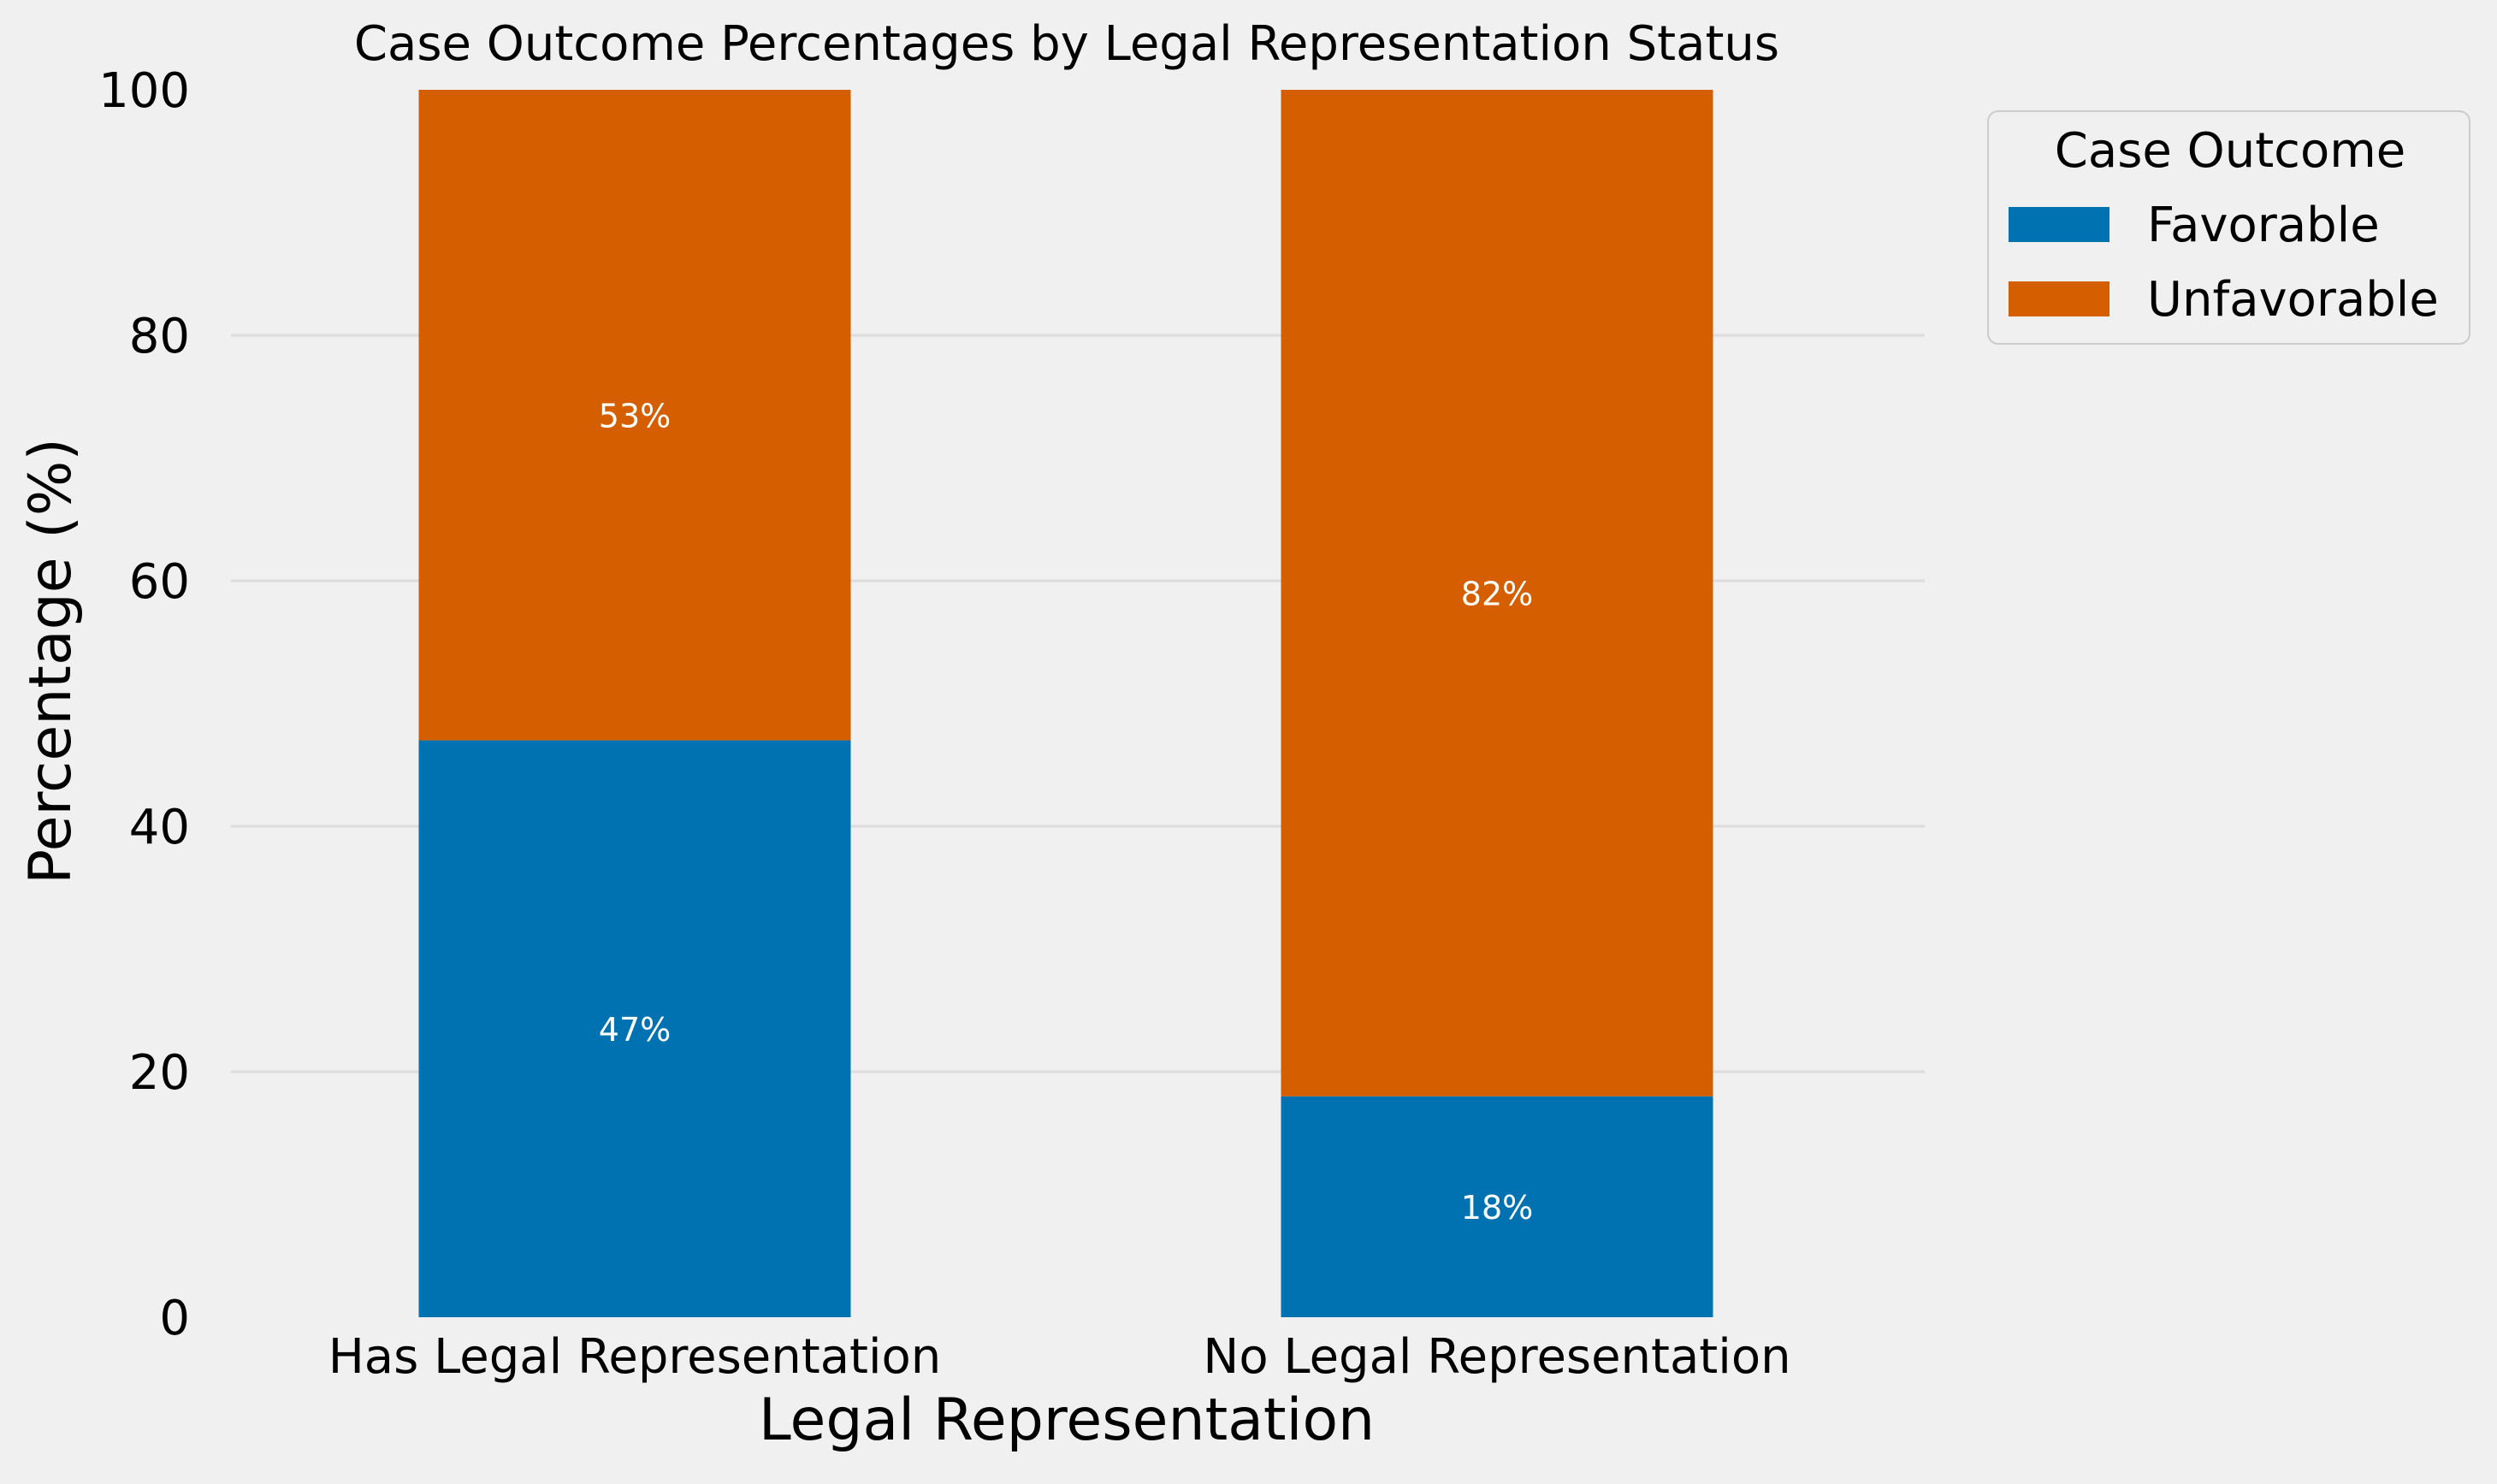 Image resolution: width=2497 pixels, height=1484 pixels. What do you see at coordinates (160, 827) in the screenshot?
I see `y-tick-label: 40` at bounding box center [160, 827].